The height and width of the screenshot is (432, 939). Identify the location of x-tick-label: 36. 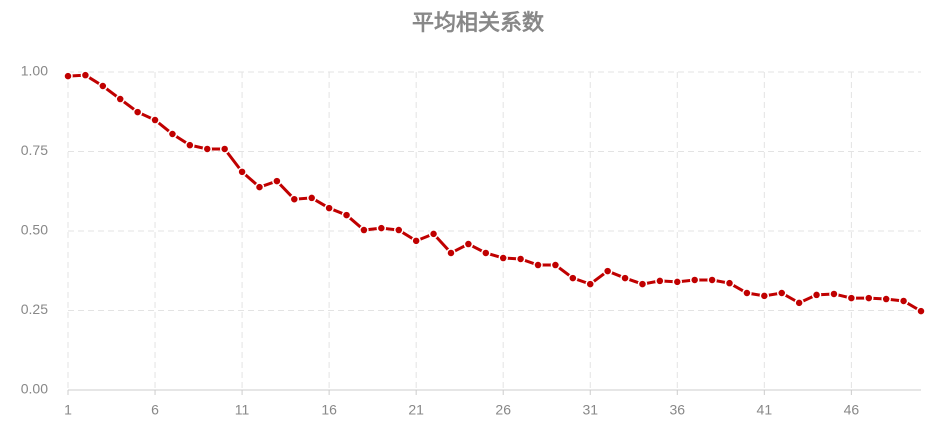
(677, 410).